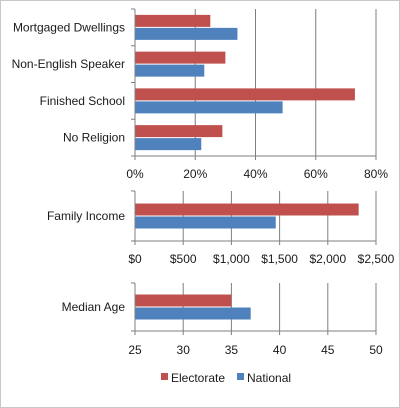 The width and height of the screenshot is (400, 408). What do you see at coordinates (94, 138) in the screenshot?
I see `category-label: No Religion` at bounding box center [94, 138].